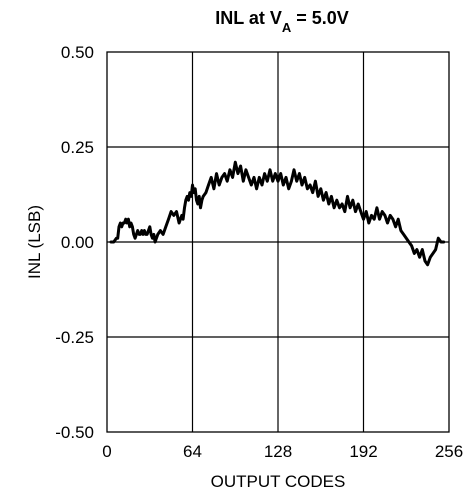  What do you see at coordinates (363, 451) in the screenshot?
I see `x-tick-label: 192` at bounding box center [363, 451].